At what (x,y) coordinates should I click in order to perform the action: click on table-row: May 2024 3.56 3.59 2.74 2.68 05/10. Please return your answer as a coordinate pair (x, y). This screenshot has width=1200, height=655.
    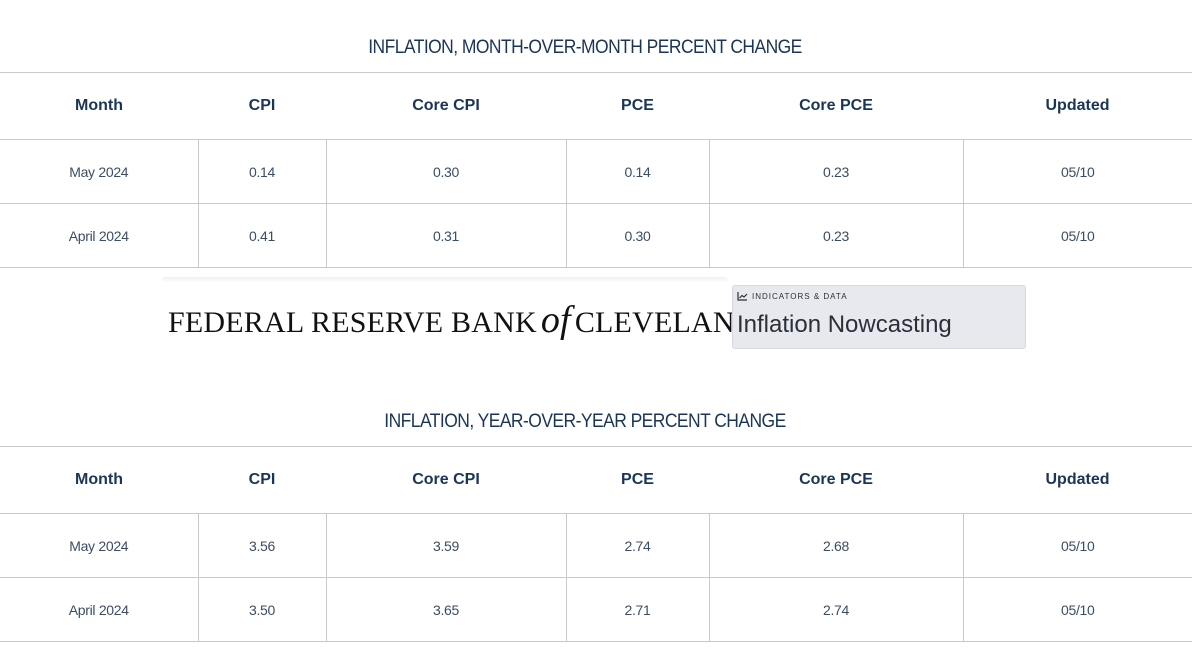
    Looking at the image, I should click on (596, 545).